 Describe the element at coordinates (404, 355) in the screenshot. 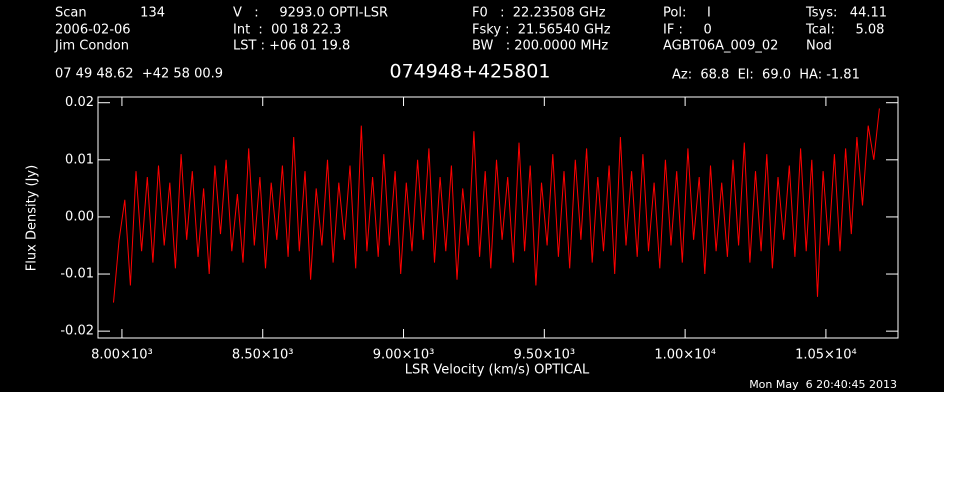

I see `x-tick-label: 9.00×10³` at that location.